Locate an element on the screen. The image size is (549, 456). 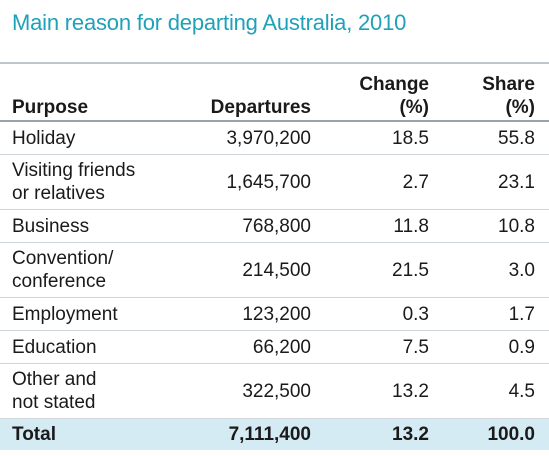
table-row: Convention/ conference 214,500 21.5 3.0 is located at coordinates (274, 270).